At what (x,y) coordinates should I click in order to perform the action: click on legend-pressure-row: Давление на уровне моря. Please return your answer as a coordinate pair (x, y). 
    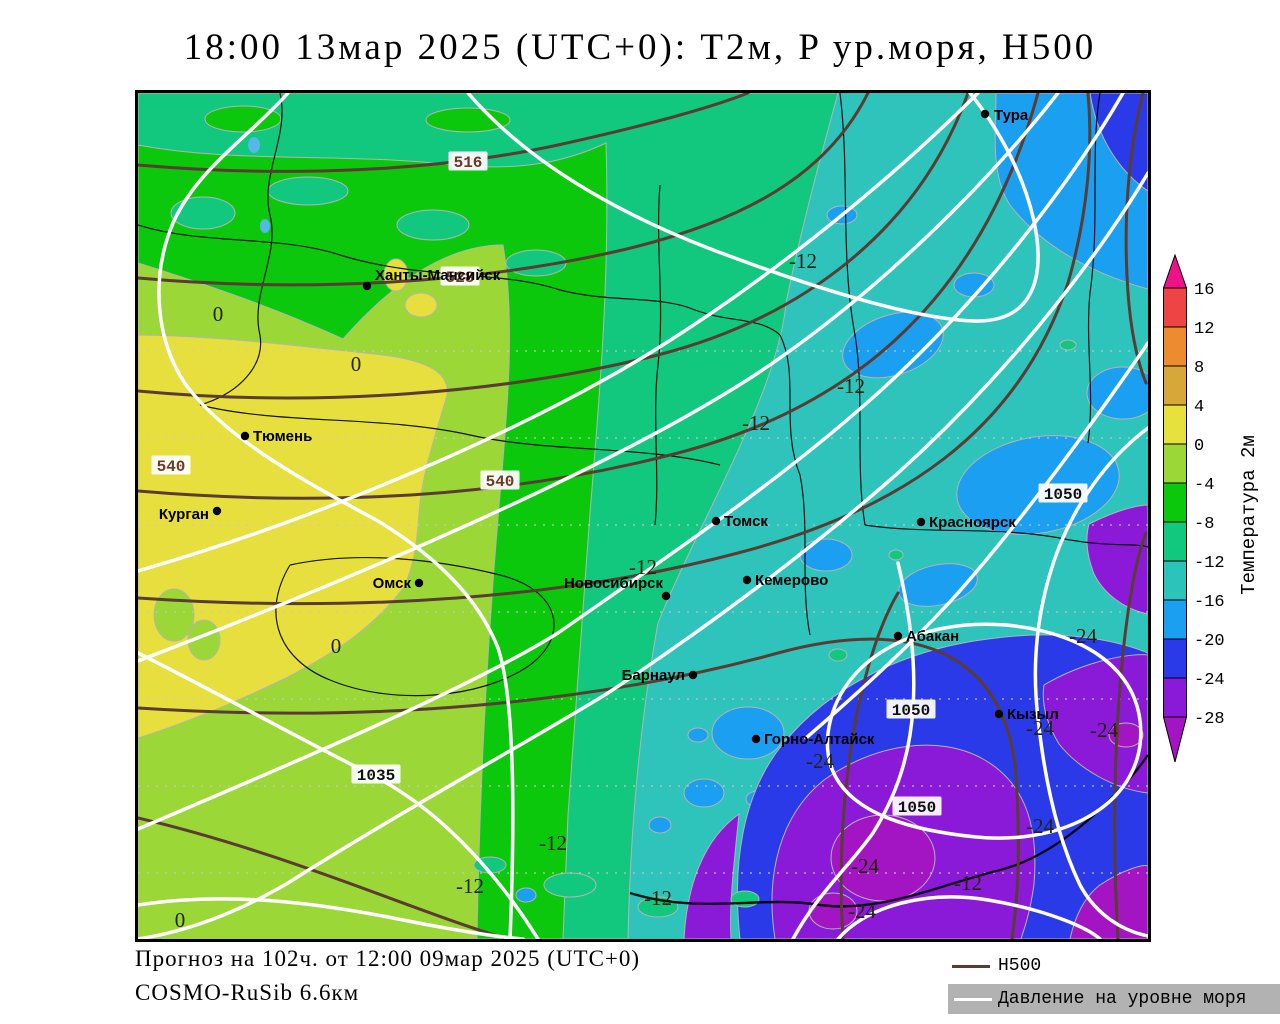
    Looking at the image, I should click on (1114, 999).